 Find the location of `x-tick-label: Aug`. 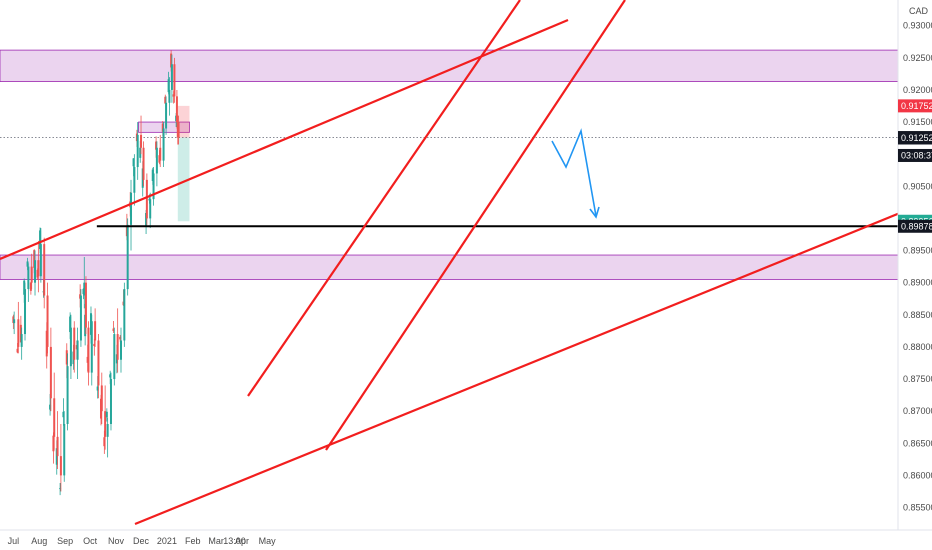

x-tick-label: Aug is located at coordinates (39, 541).